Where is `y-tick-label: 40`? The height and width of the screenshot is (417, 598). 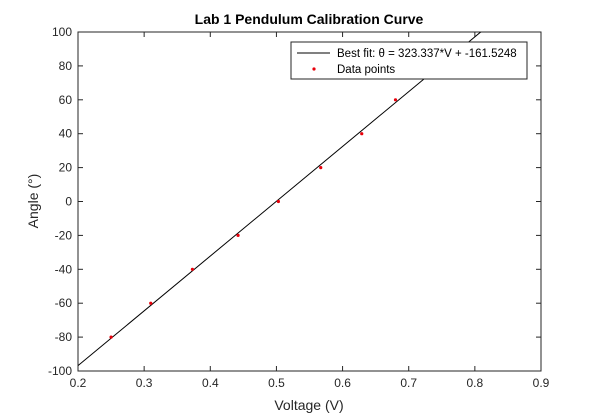
y-tick-label: 40 is located at coordinates (66, 134).